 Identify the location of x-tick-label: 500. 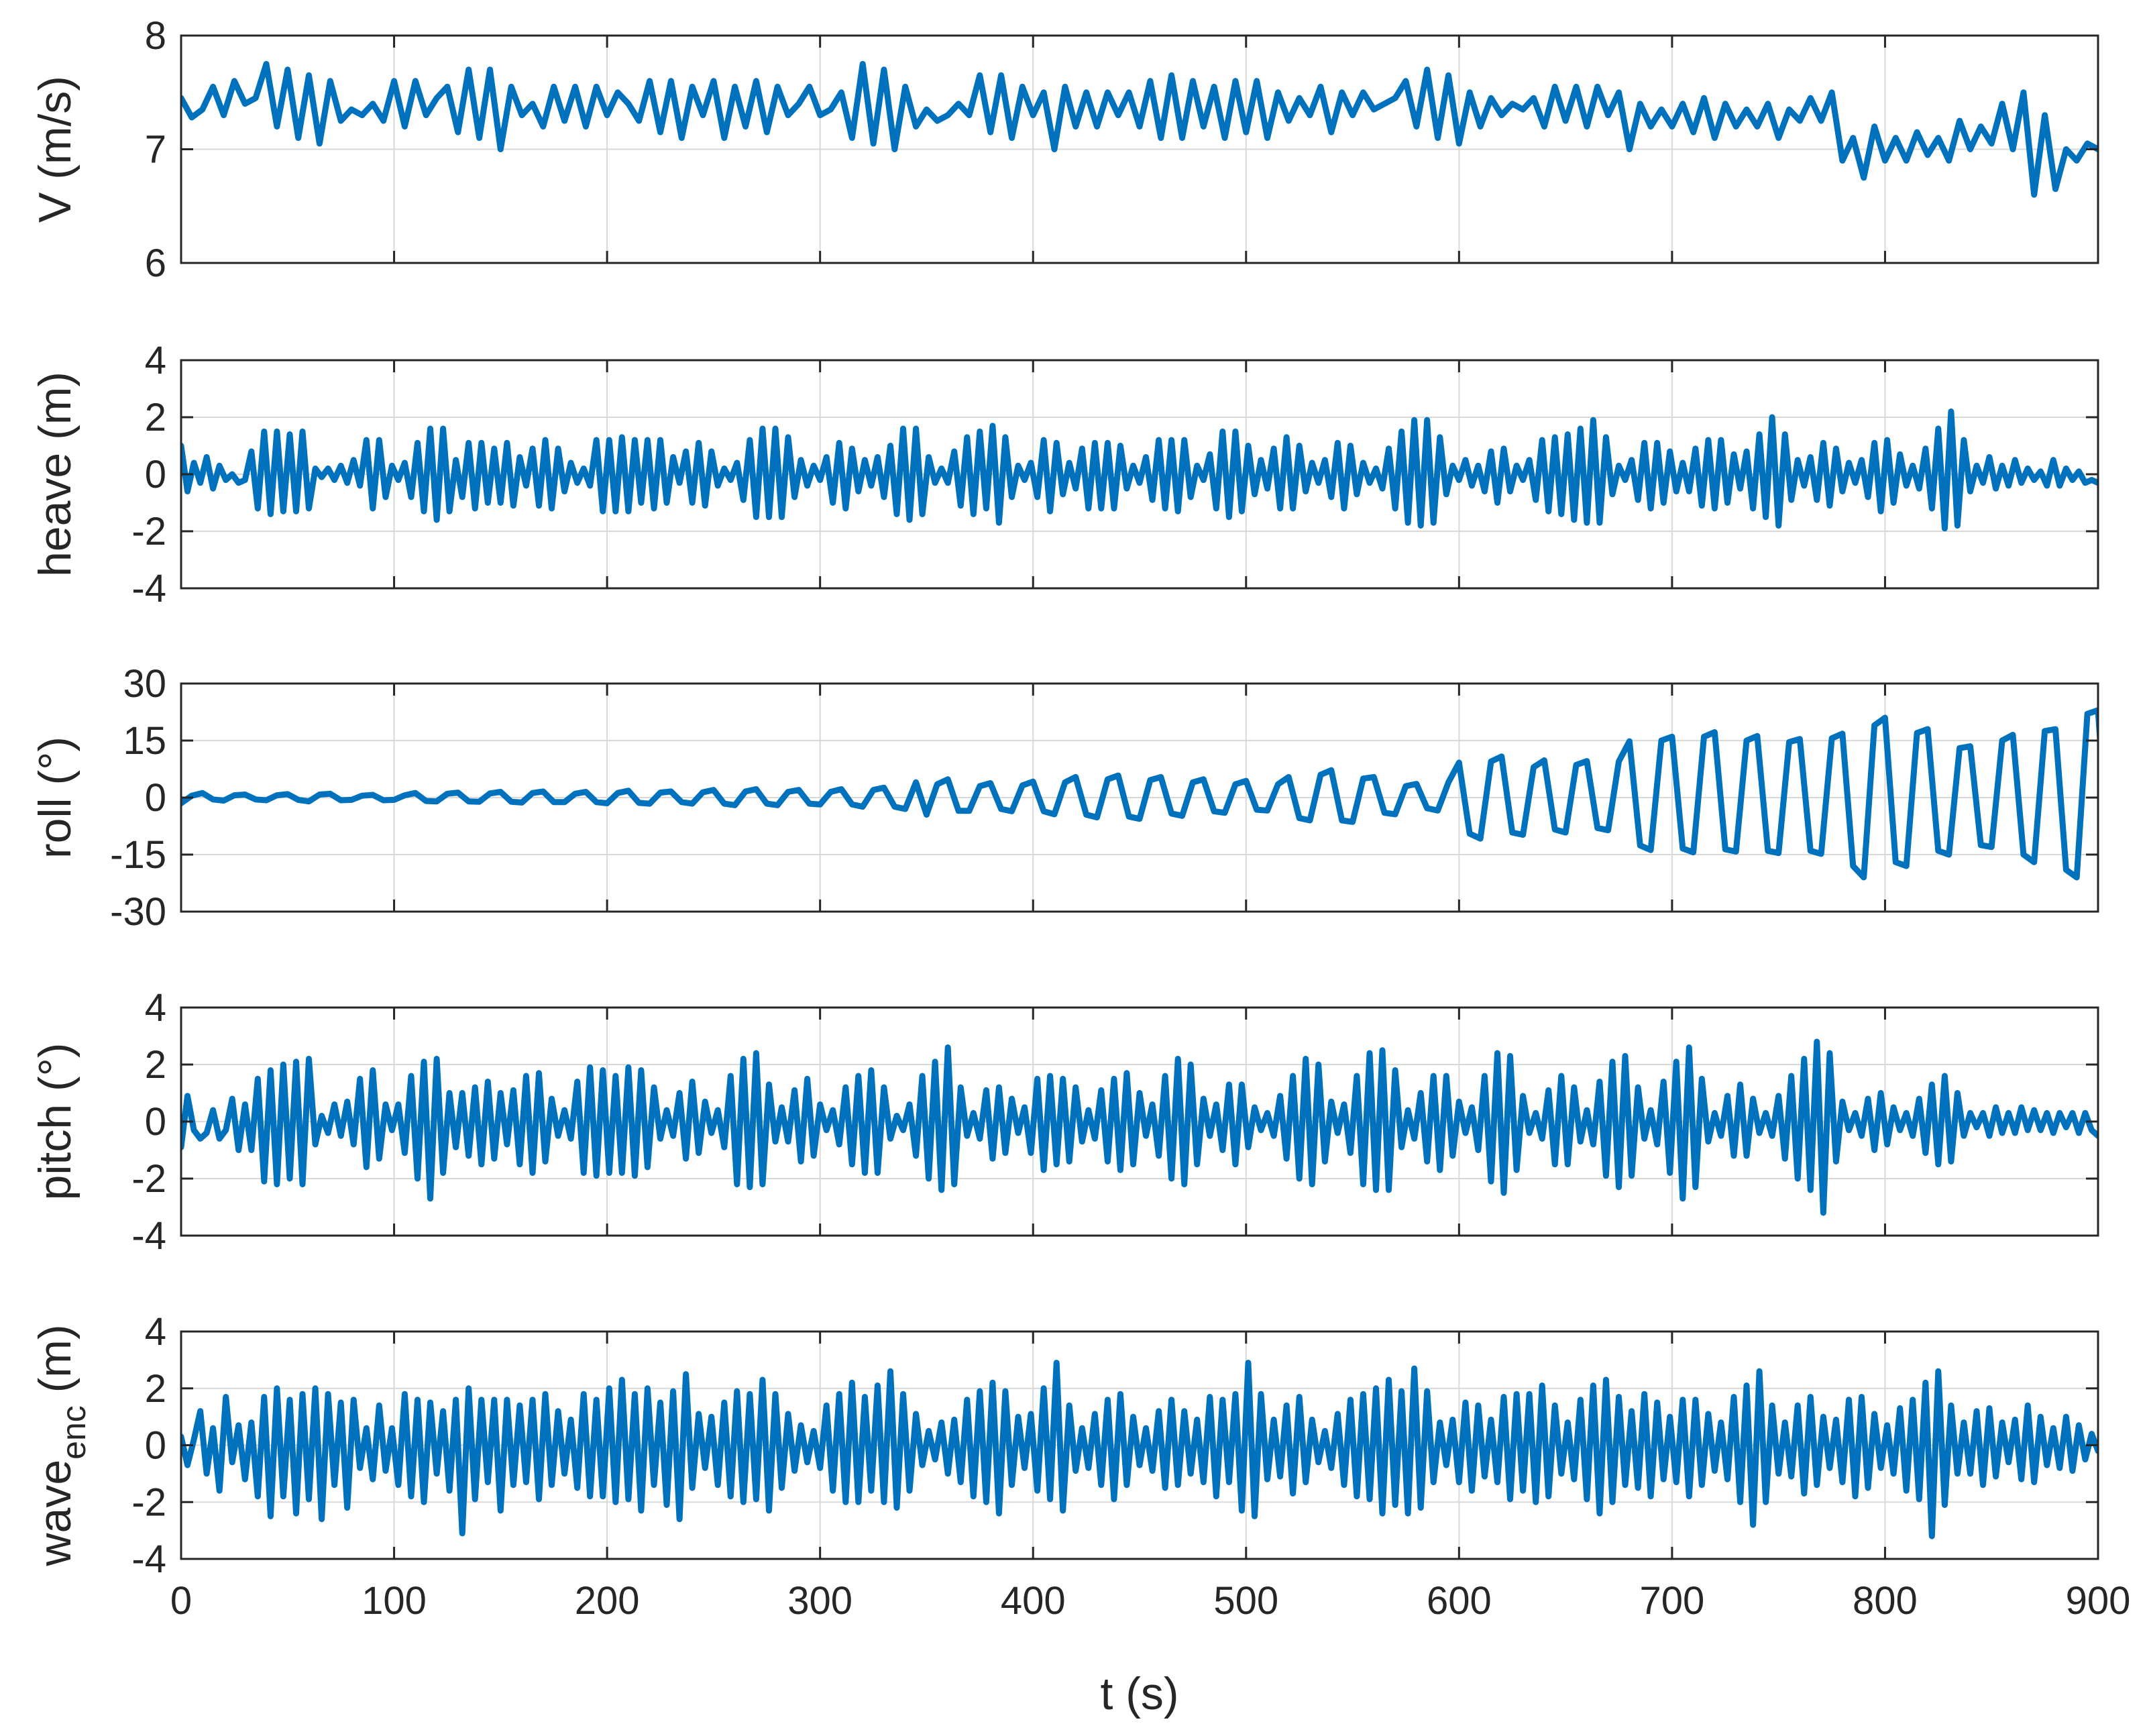
(1245, 1601).